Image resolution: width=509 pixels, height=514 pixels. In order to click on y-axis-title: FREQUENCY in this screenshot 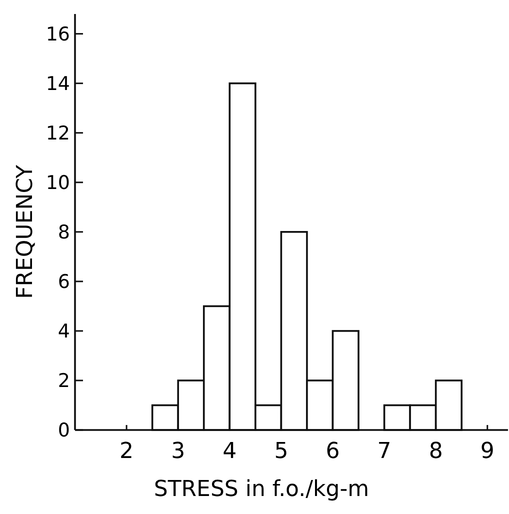, I will do `click(25, 231)`.